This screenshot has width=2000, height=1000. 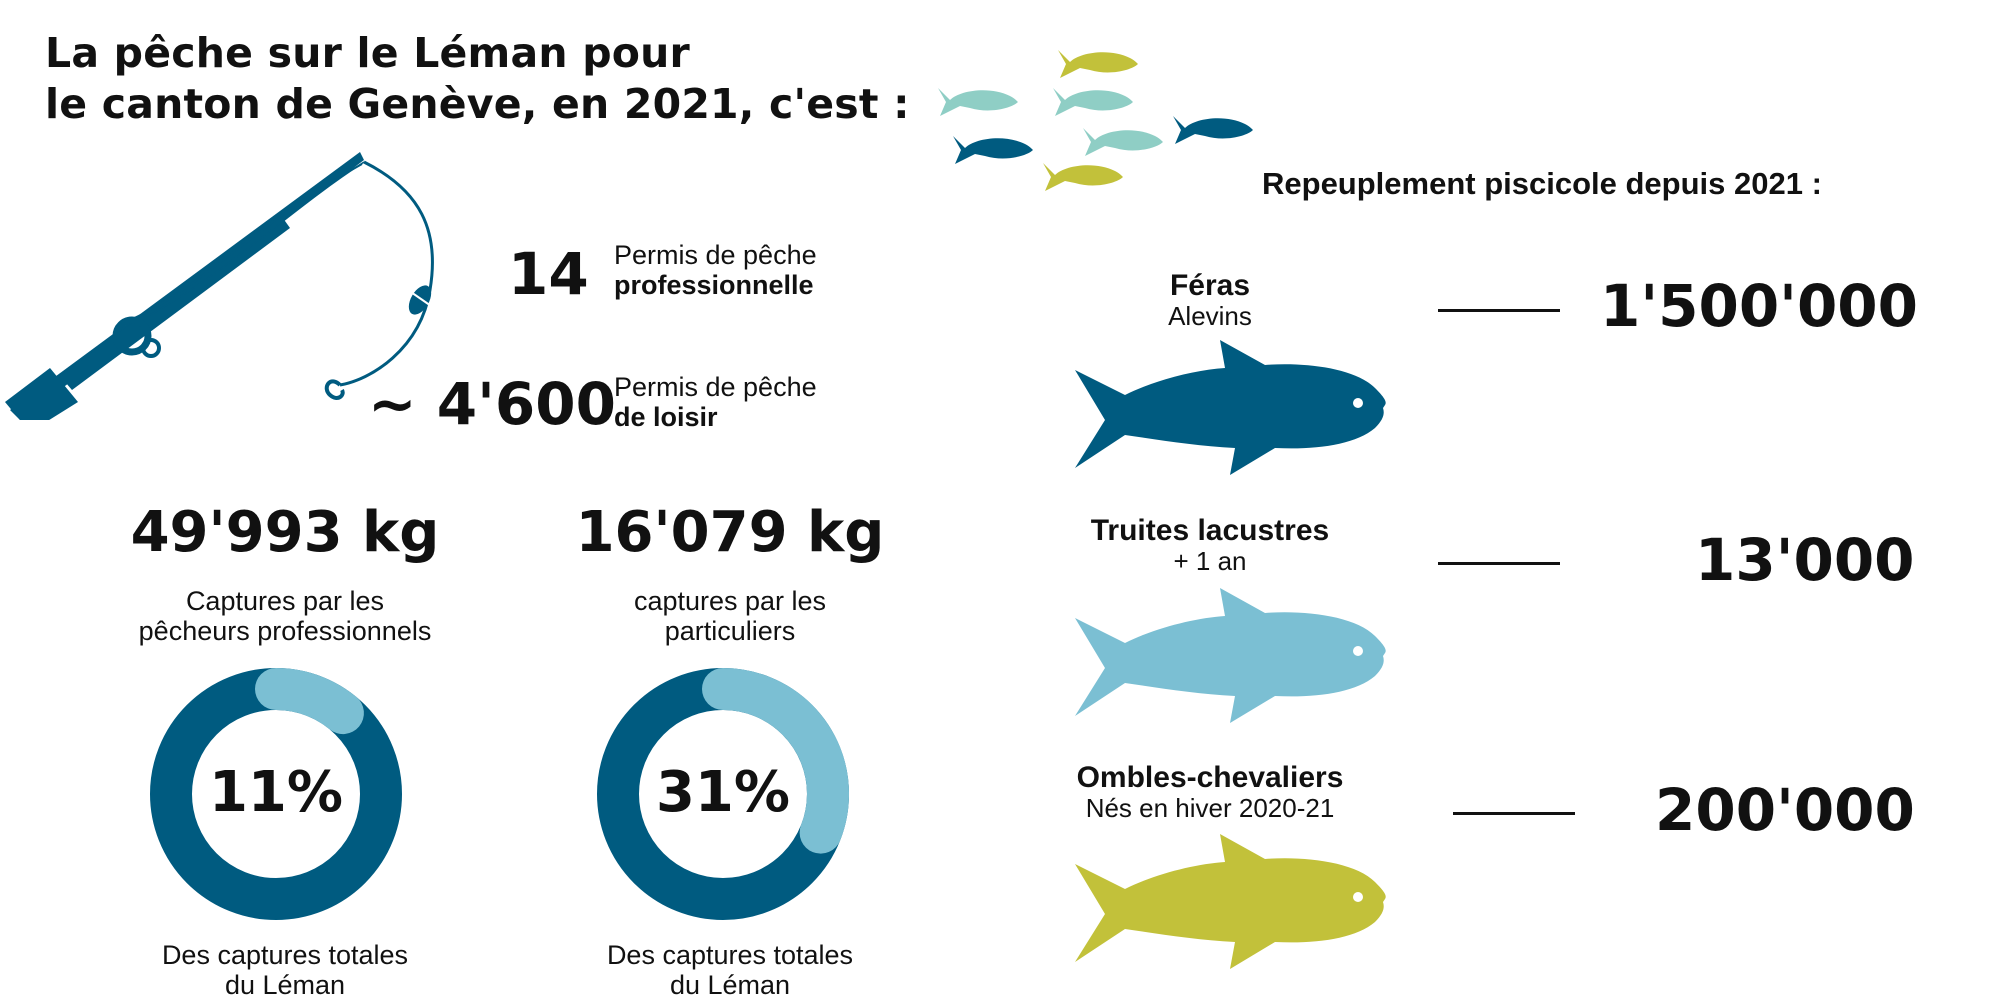 I want to click on restock-feras-count: 1'500'000, so click(x=1759, y=306).